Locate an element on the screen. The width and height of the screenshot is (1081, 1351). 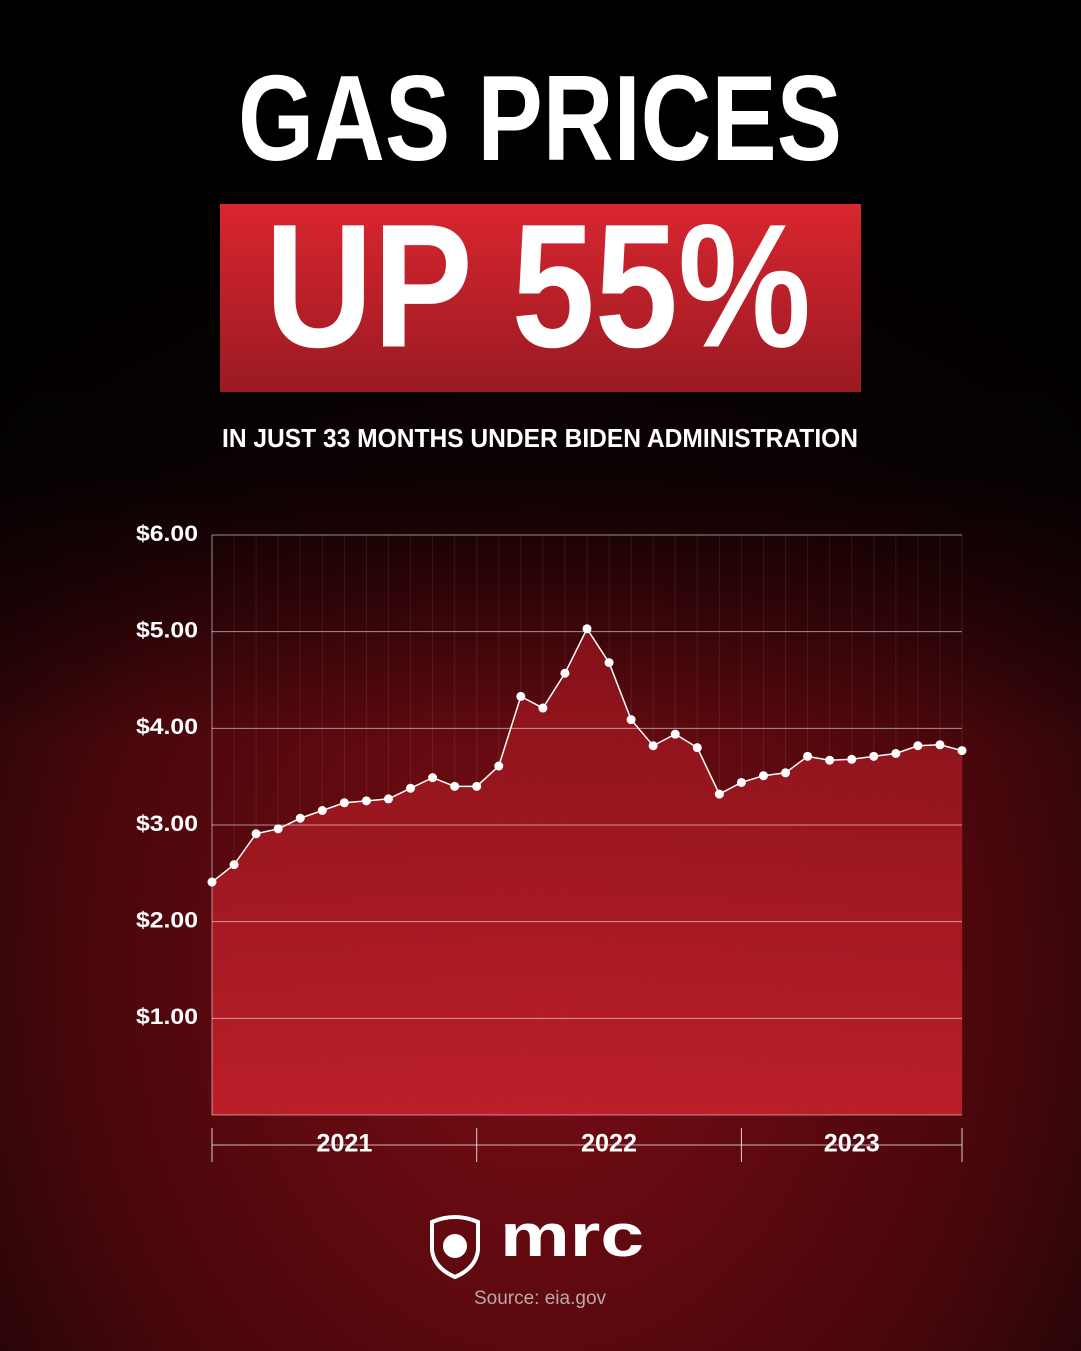
source: Source: eia.gov is located at coordinates (540, 1298).